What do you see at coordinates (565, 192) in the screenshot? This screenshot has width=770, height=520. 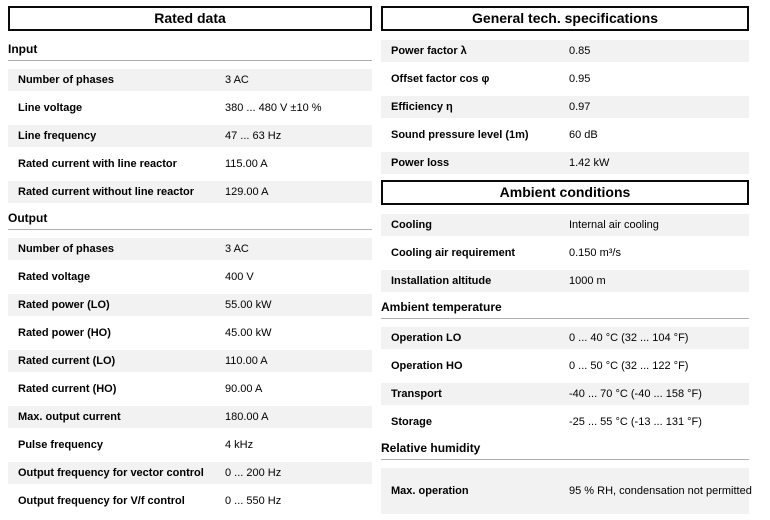 I see `panel-header: Ambient conditions` at bounding box center [565, 192].